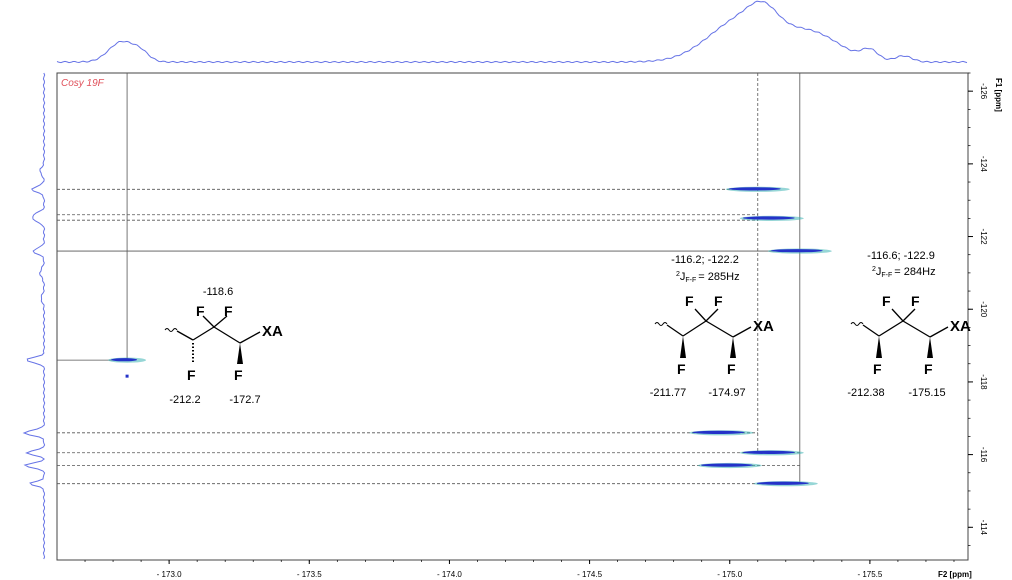 The height and width of the screenshot is (580, 1012). I want to click on x-tick-label: - 173.0, so click(169, 574).